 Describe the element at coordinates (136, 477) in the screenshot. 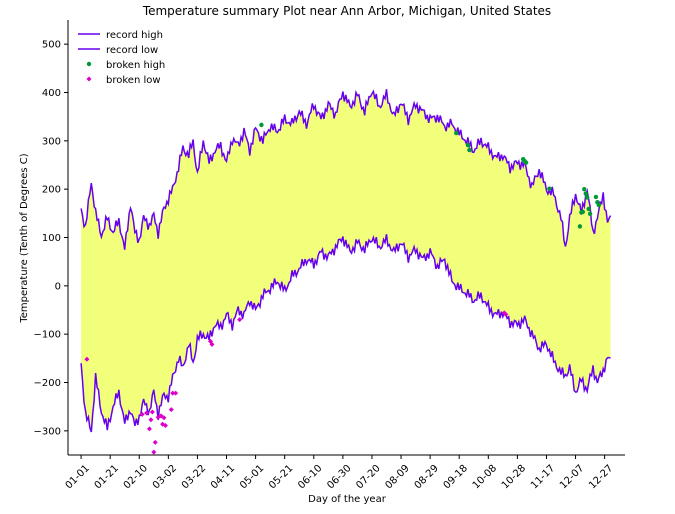

I see `x-tick-label: 02-10` at that location.